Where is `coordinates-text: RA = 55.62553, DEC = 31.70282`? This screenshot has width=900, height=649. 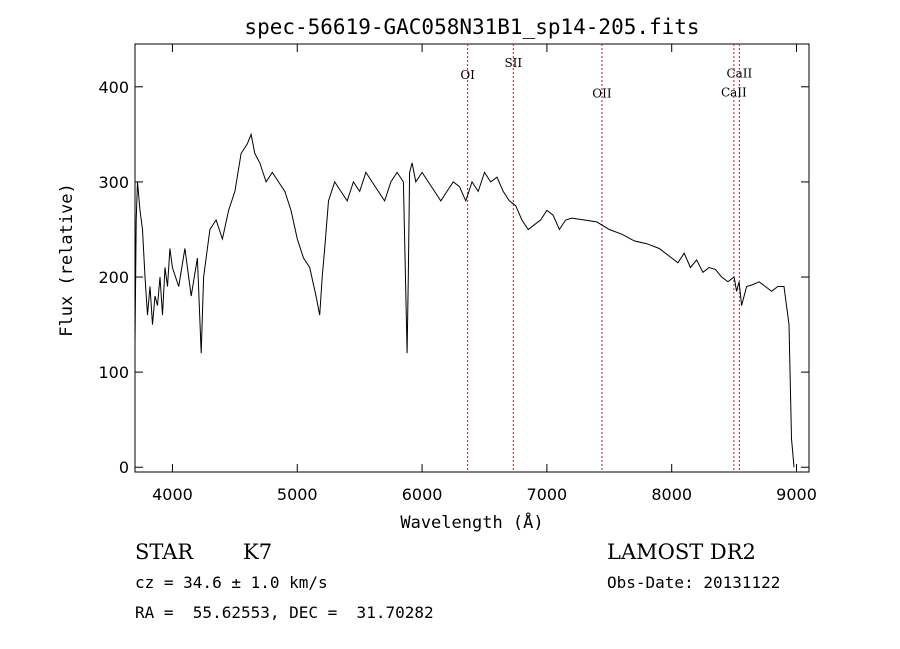
coordinates-text: RA = 55.62553, DEC = 31.70282 is located at coordinates (284, 612).